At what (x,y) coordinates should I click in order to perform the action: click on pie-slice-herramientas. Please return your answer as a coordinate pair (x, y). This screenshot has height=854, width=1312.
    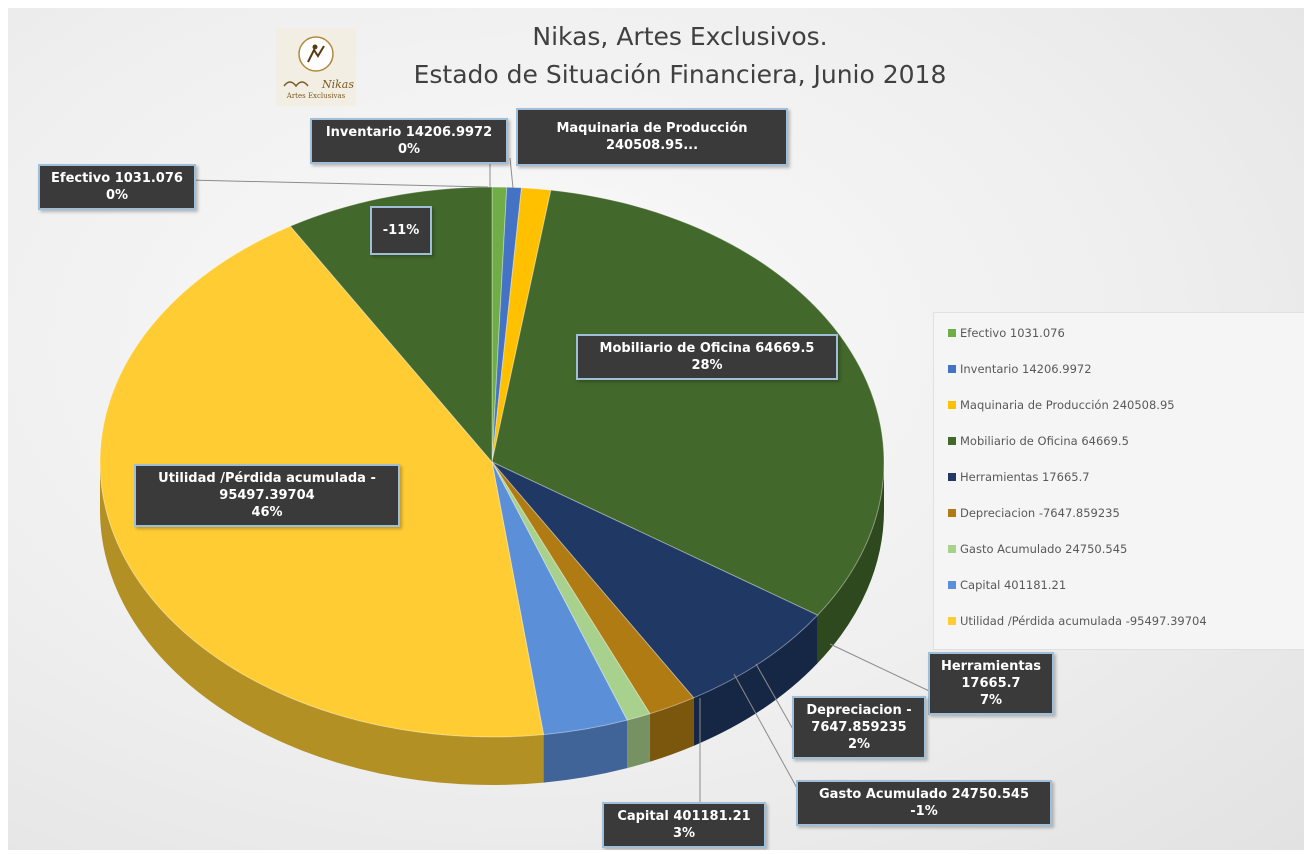
    Looking at the image, I should click on (655, 580).